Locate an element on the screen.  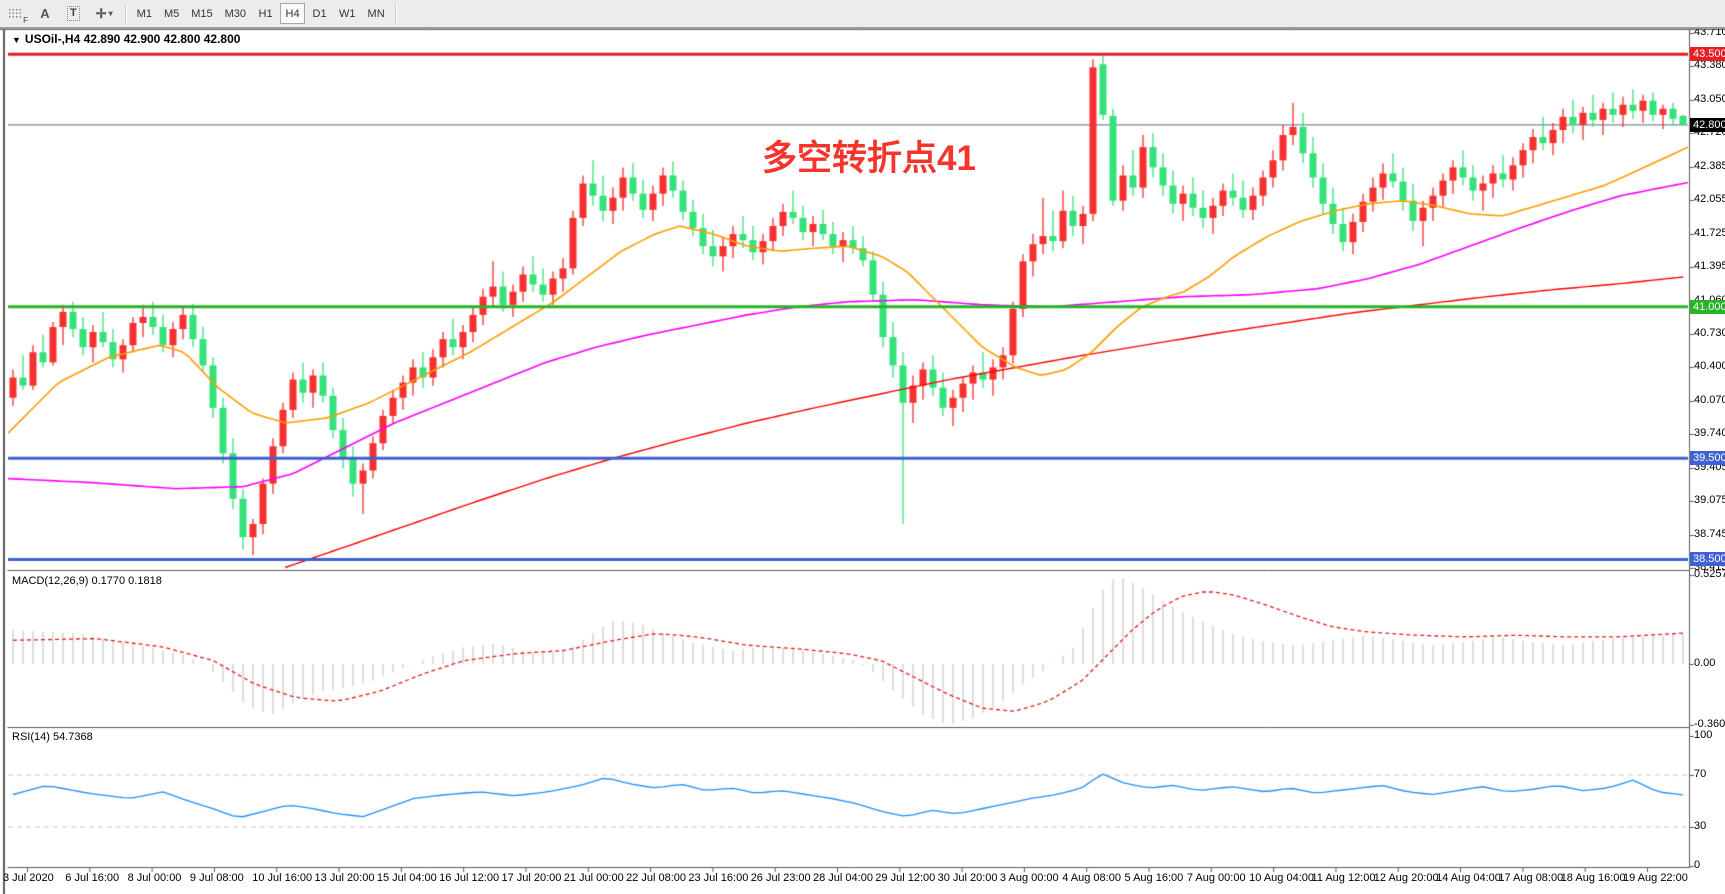
text-label-button: T is located at coordinates (73, 14).